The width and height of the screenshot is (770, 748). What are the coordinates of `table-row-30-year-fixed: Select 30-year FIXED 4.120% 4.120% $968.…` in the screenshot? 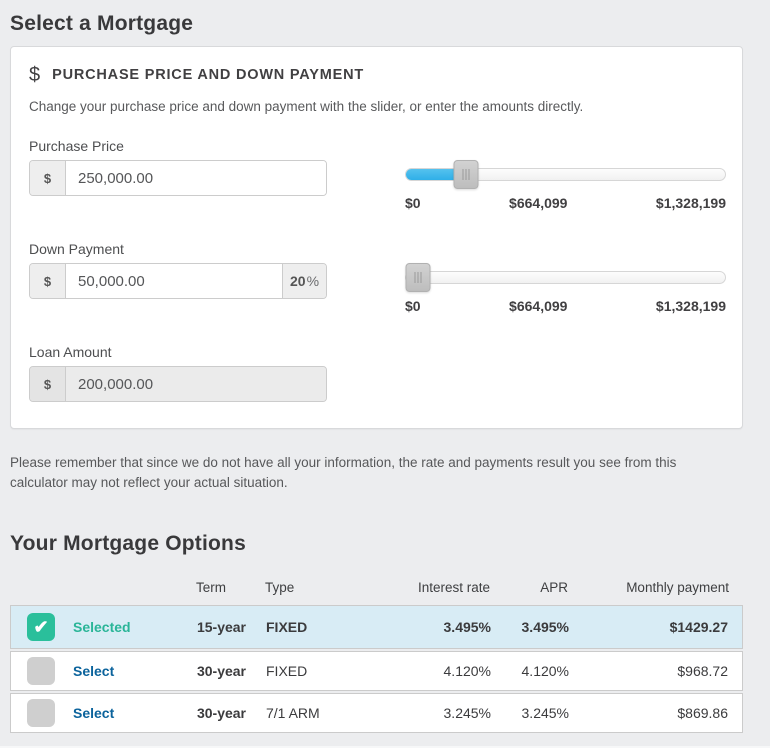 It's located at (376, 670).